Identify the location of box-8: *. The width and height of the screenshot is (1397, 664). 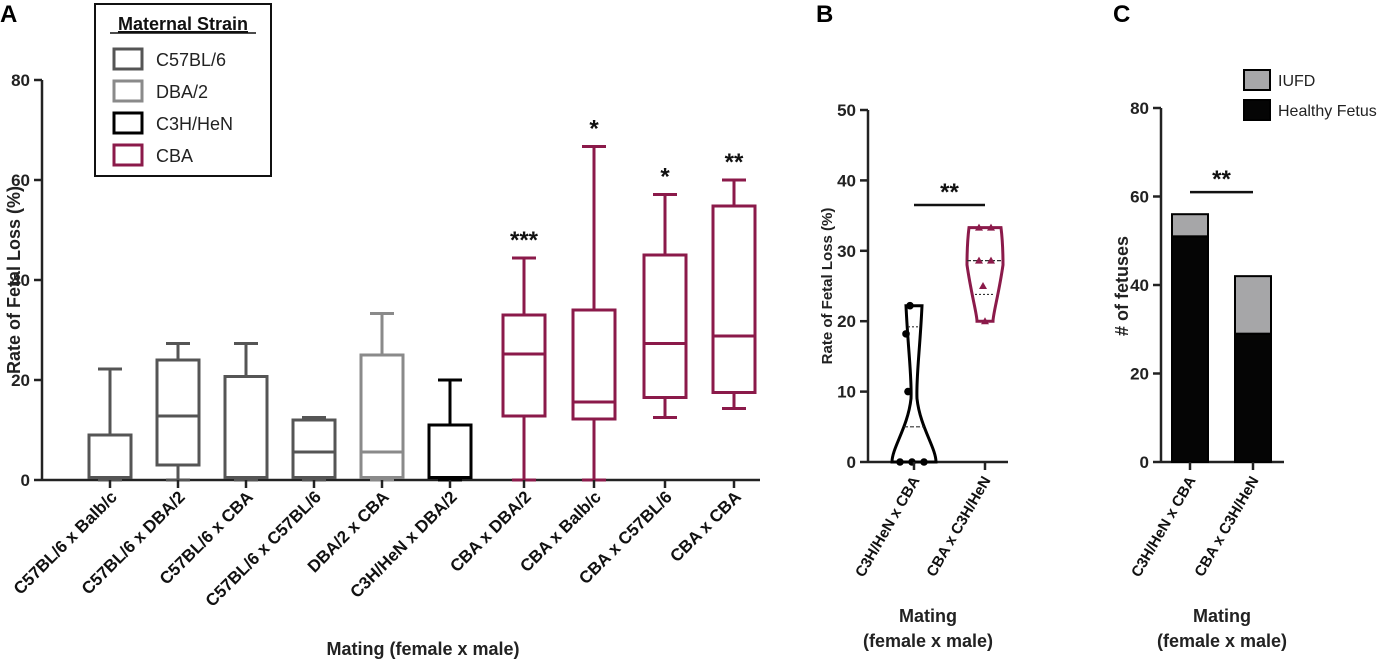
(665, 291).